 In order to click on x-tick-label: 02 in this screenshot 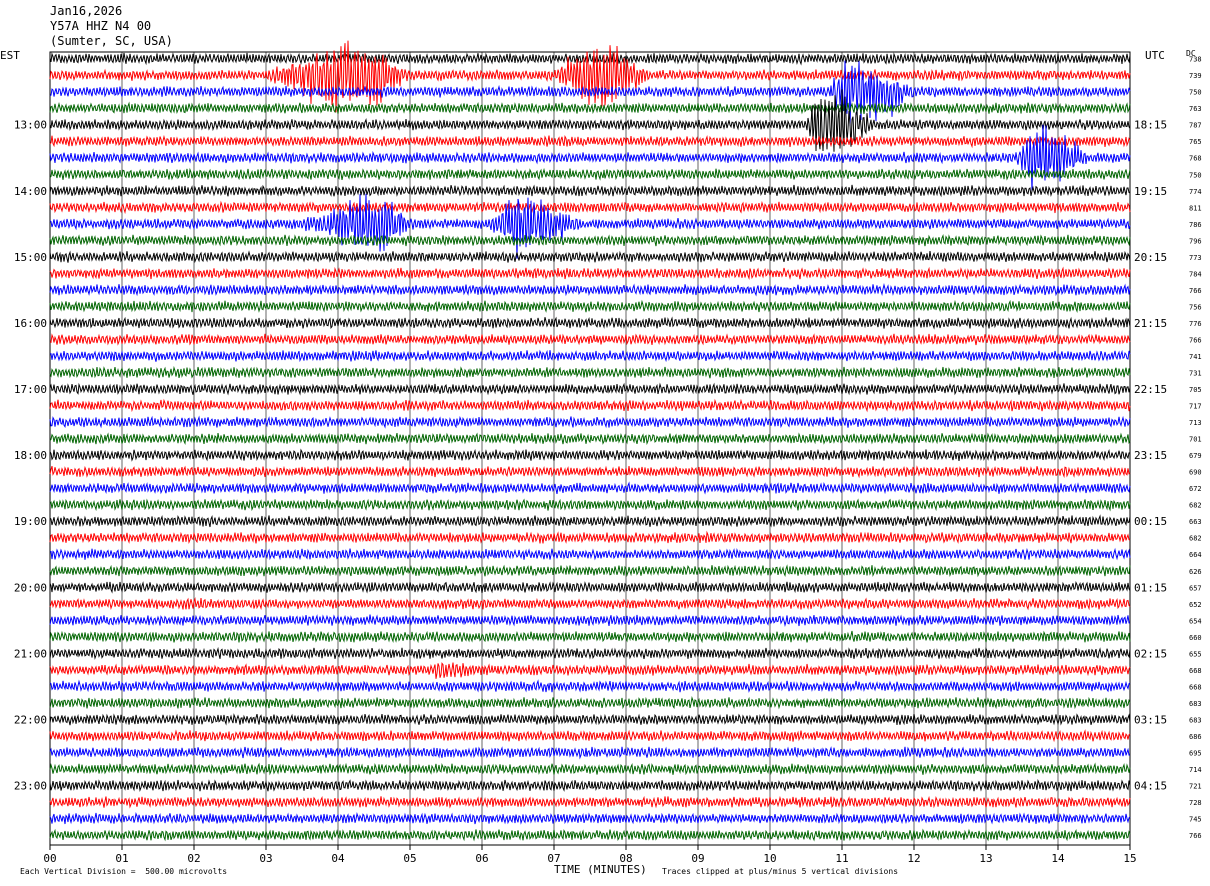, I will do `click(193, 858)`.